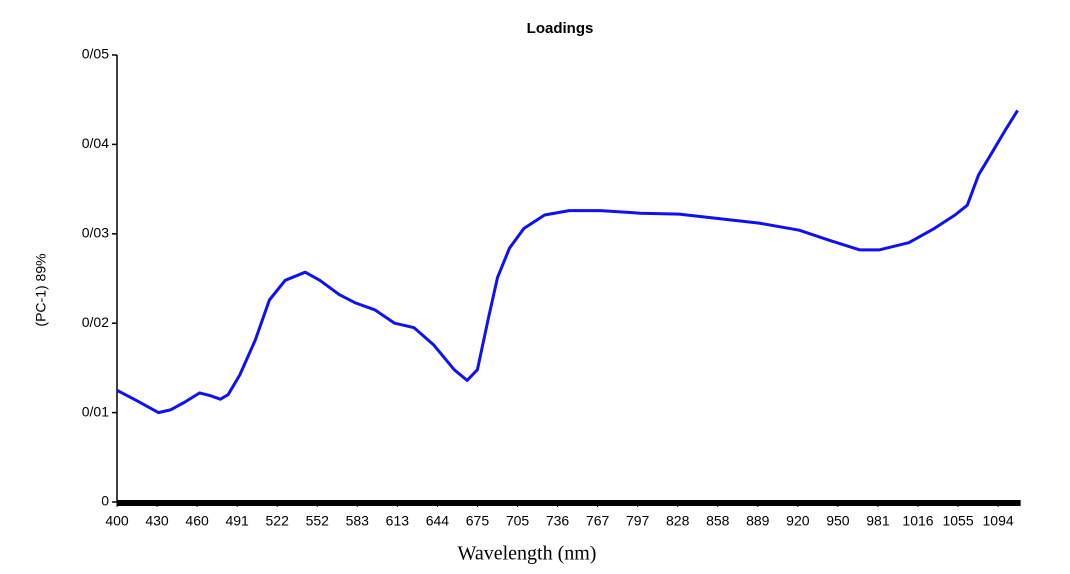 This screenshot has height=574, width=1070. I want to click on x-axis, so click(569, 503).